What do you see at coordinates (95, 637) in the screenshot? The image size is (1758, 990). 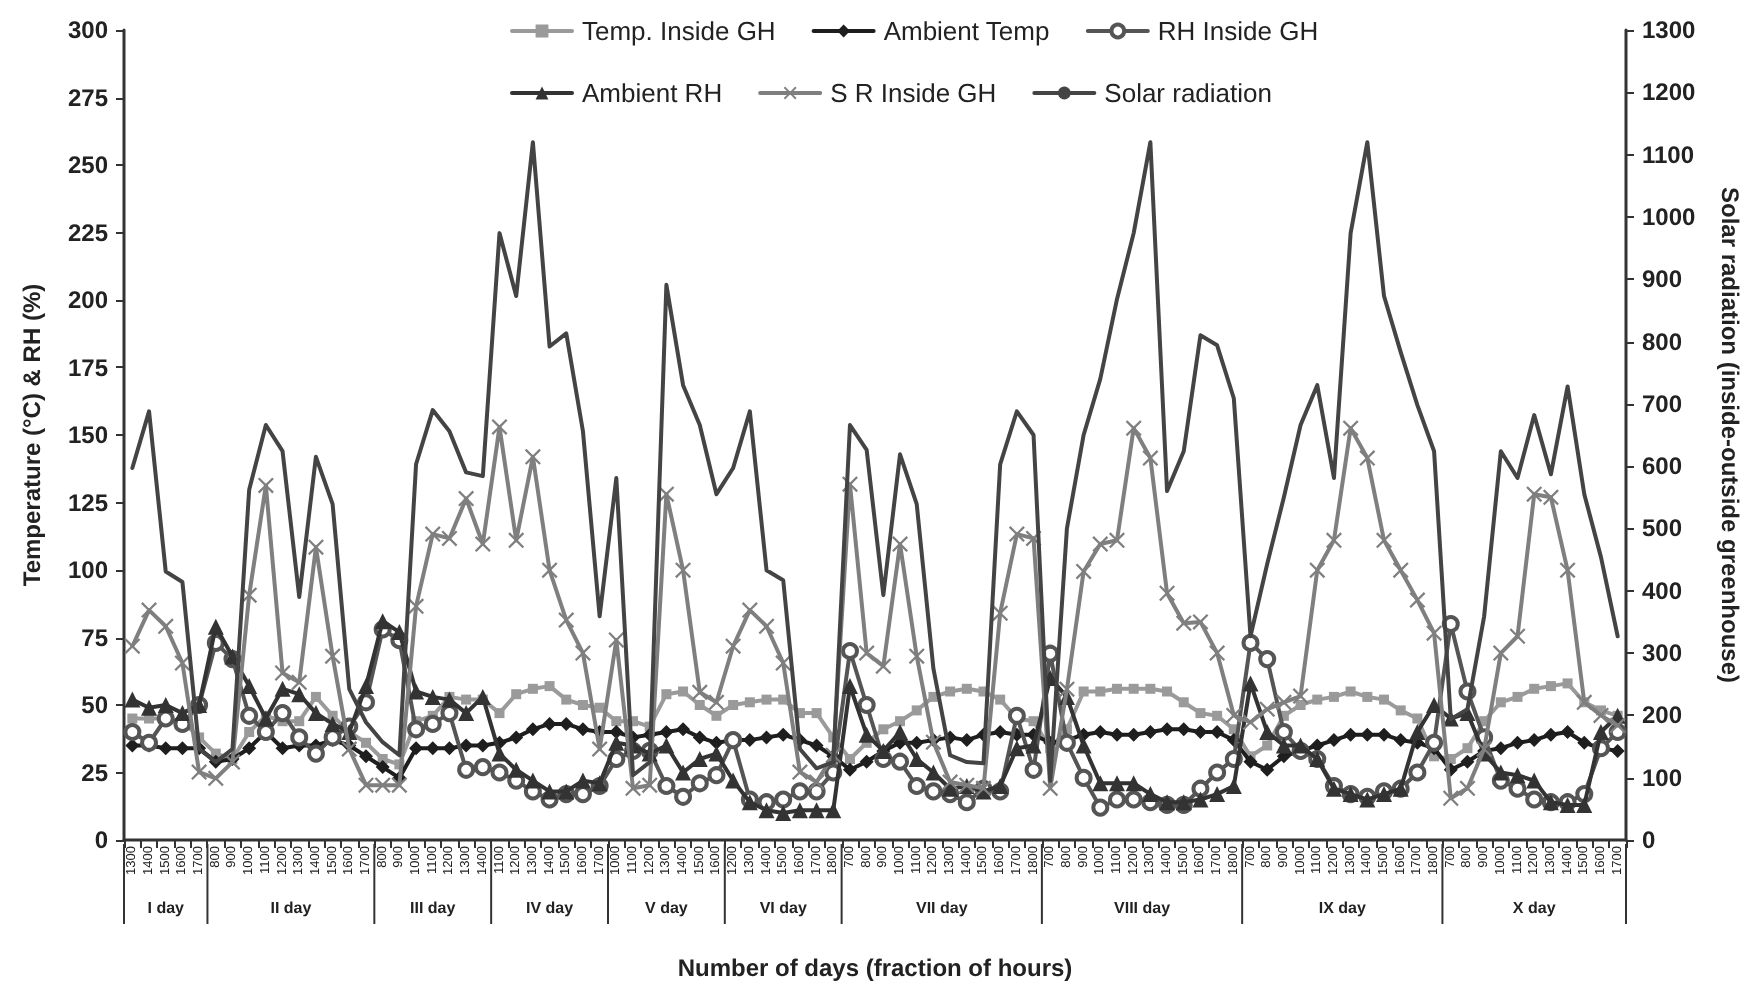 I see `y-tick-label: 75` at bounding box center [95, 637].